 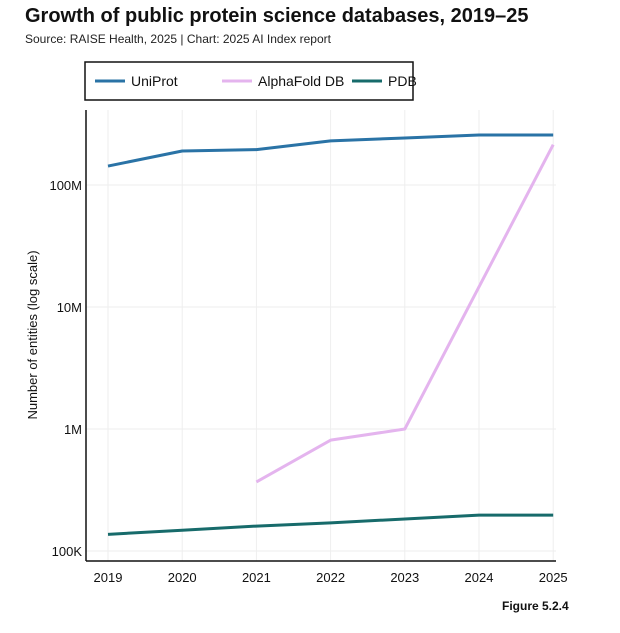 What do you see at coordinates (330, 524) in the screenshot?
I see `series-line-pdb` at bounding box center [330, 524].